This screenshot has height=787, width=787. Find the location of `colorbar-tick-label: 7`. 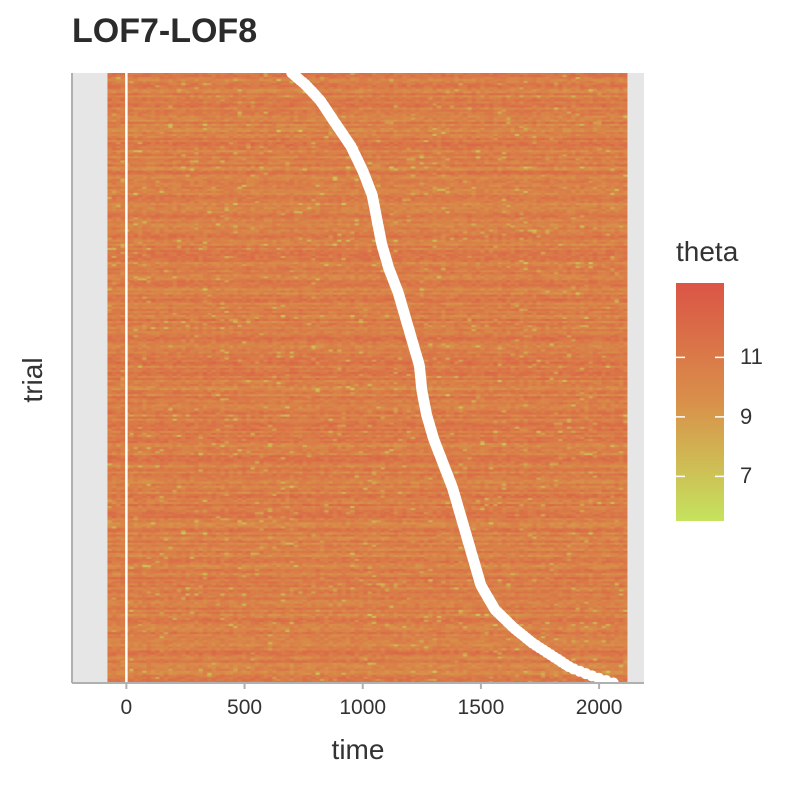

colorbar-tick-label: 7 is located at coordinates (746, 476).